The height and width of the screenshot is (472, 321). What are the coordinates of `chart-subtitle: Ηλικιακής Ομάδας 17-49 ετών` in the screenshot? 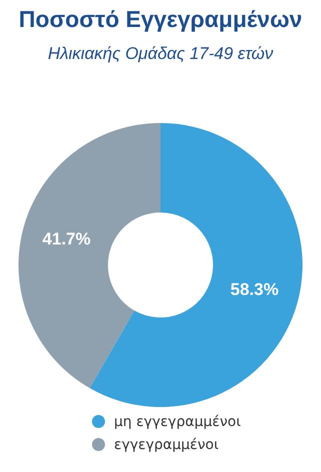 It's located at (160, 54).